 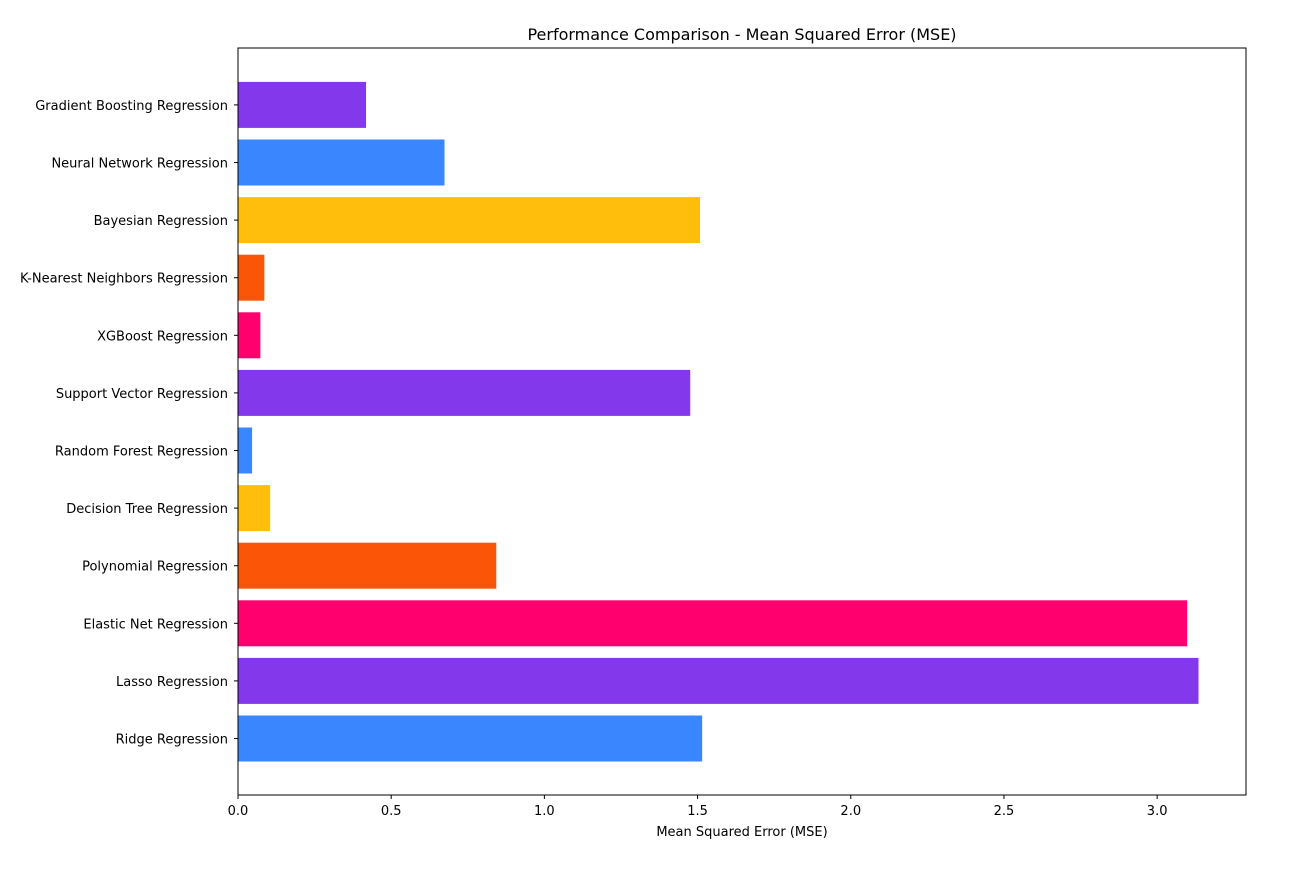 I want to click on bar-k-nearest-neighbors-regression, so click(x=251, y=277).